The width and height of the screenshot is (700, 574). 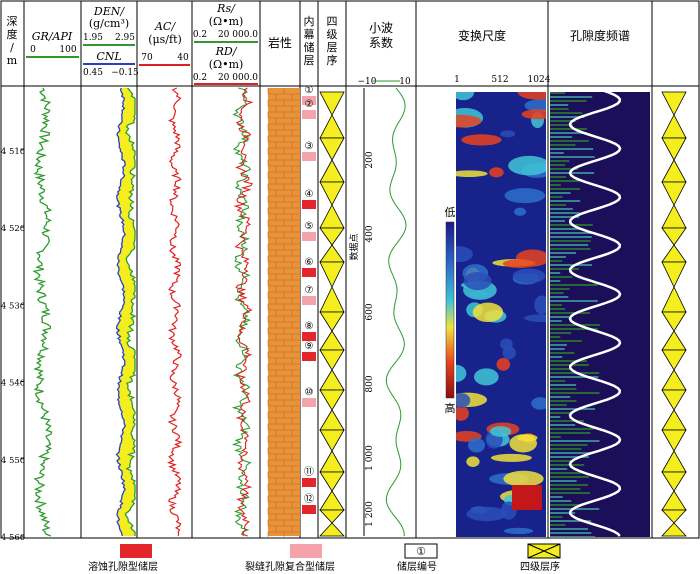 I want to click on legend-fracture-swatch, so click(x=306, y=551).